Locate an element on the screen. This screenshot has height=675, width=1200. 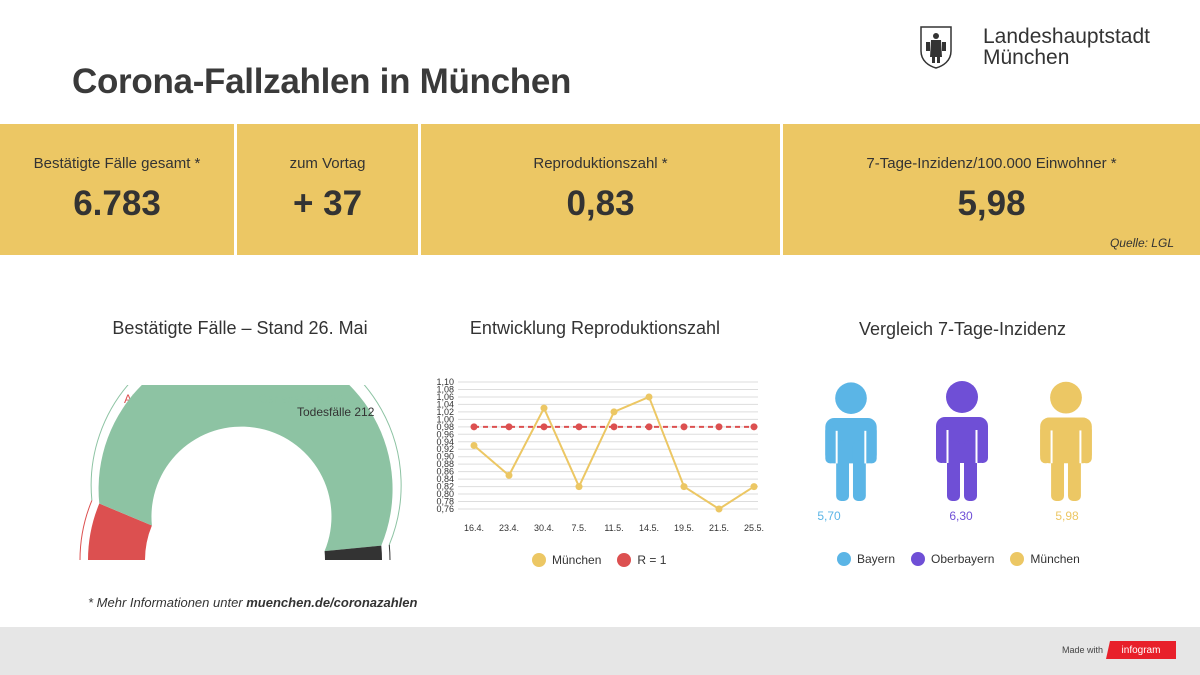
legend-item-oberbayern: Oberbayern is located at coordinates (952, 559).